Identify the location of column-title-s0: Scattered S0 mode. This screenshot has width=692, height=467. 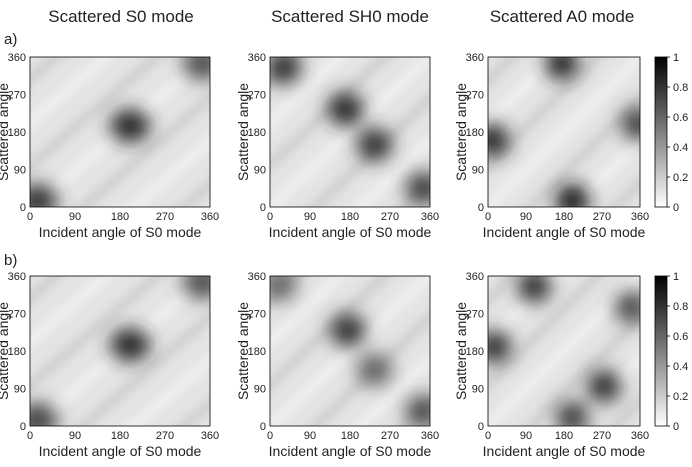
(121, 16).